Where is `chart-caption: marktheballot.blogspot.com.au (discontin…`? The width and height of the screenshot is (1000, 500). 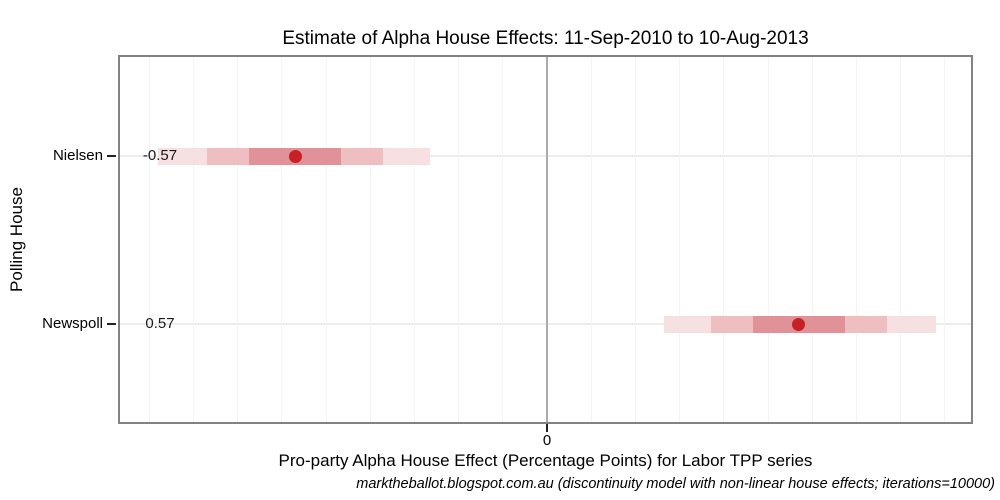 chart-caption: marktheballot.blogspot.com.au (discontin… is located at coordinates (675, 484).